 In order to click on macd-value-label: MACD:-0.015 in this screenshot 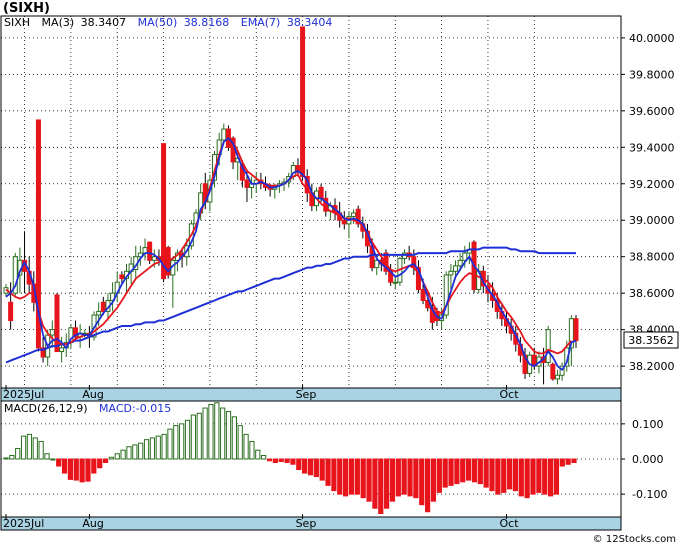, I will do `click(135, 408)`.